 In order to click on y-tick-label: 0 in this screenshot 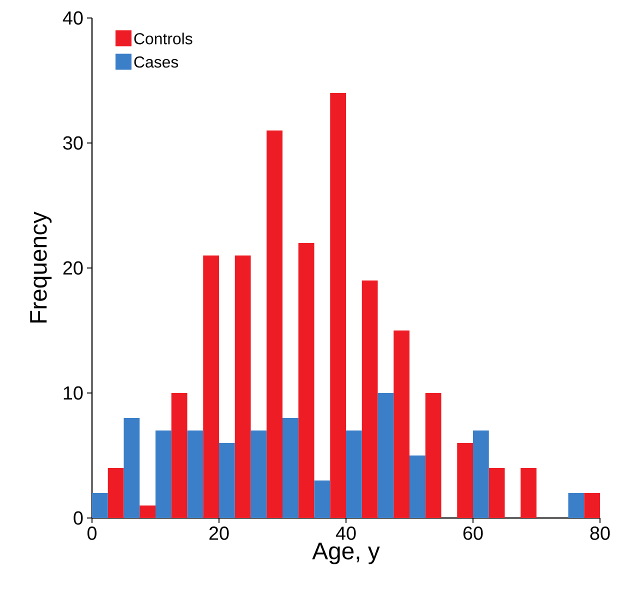, I will do `click(78, 518)`.